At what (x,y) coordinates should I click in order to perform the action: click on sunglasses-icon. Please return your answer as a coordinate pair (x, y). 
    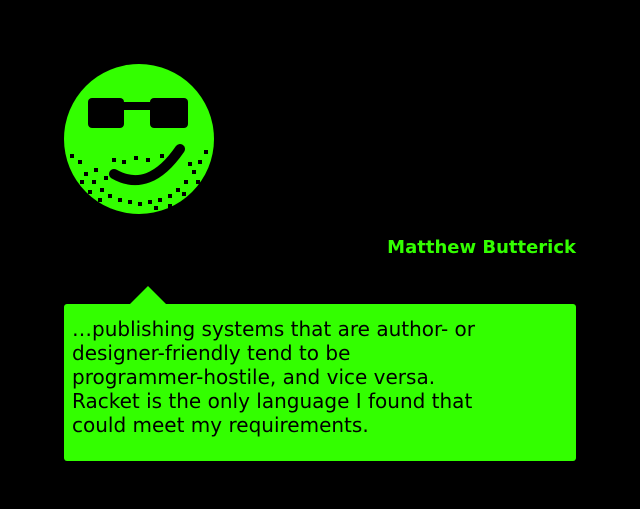
    Looking at the image, I should click on (138, 113).